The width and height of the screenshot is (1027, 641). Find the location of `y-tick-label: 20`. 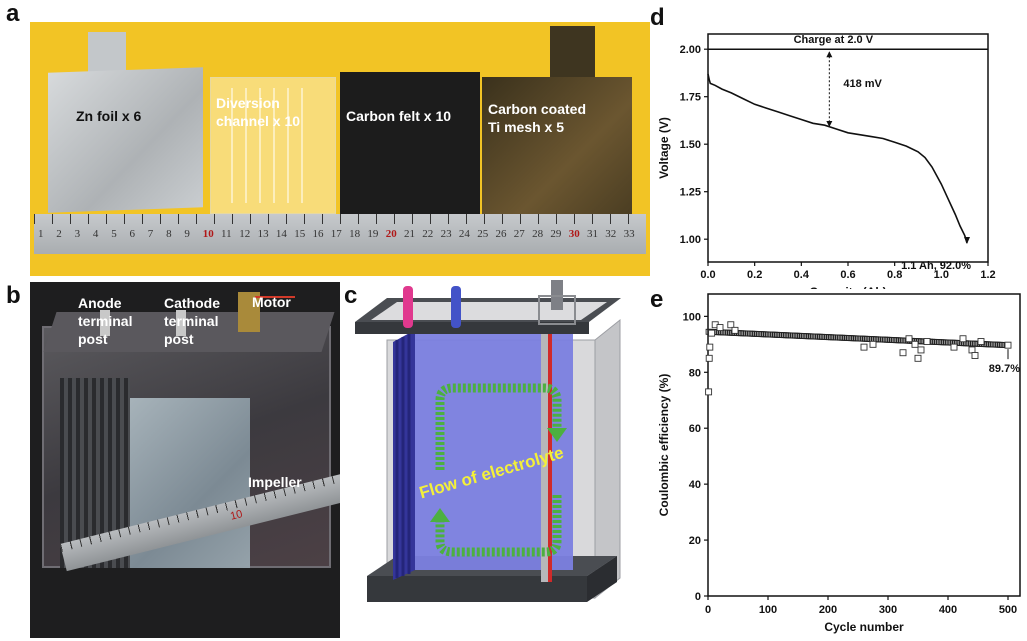

y-tick-label: 20 is located at coordinates (695, 541).